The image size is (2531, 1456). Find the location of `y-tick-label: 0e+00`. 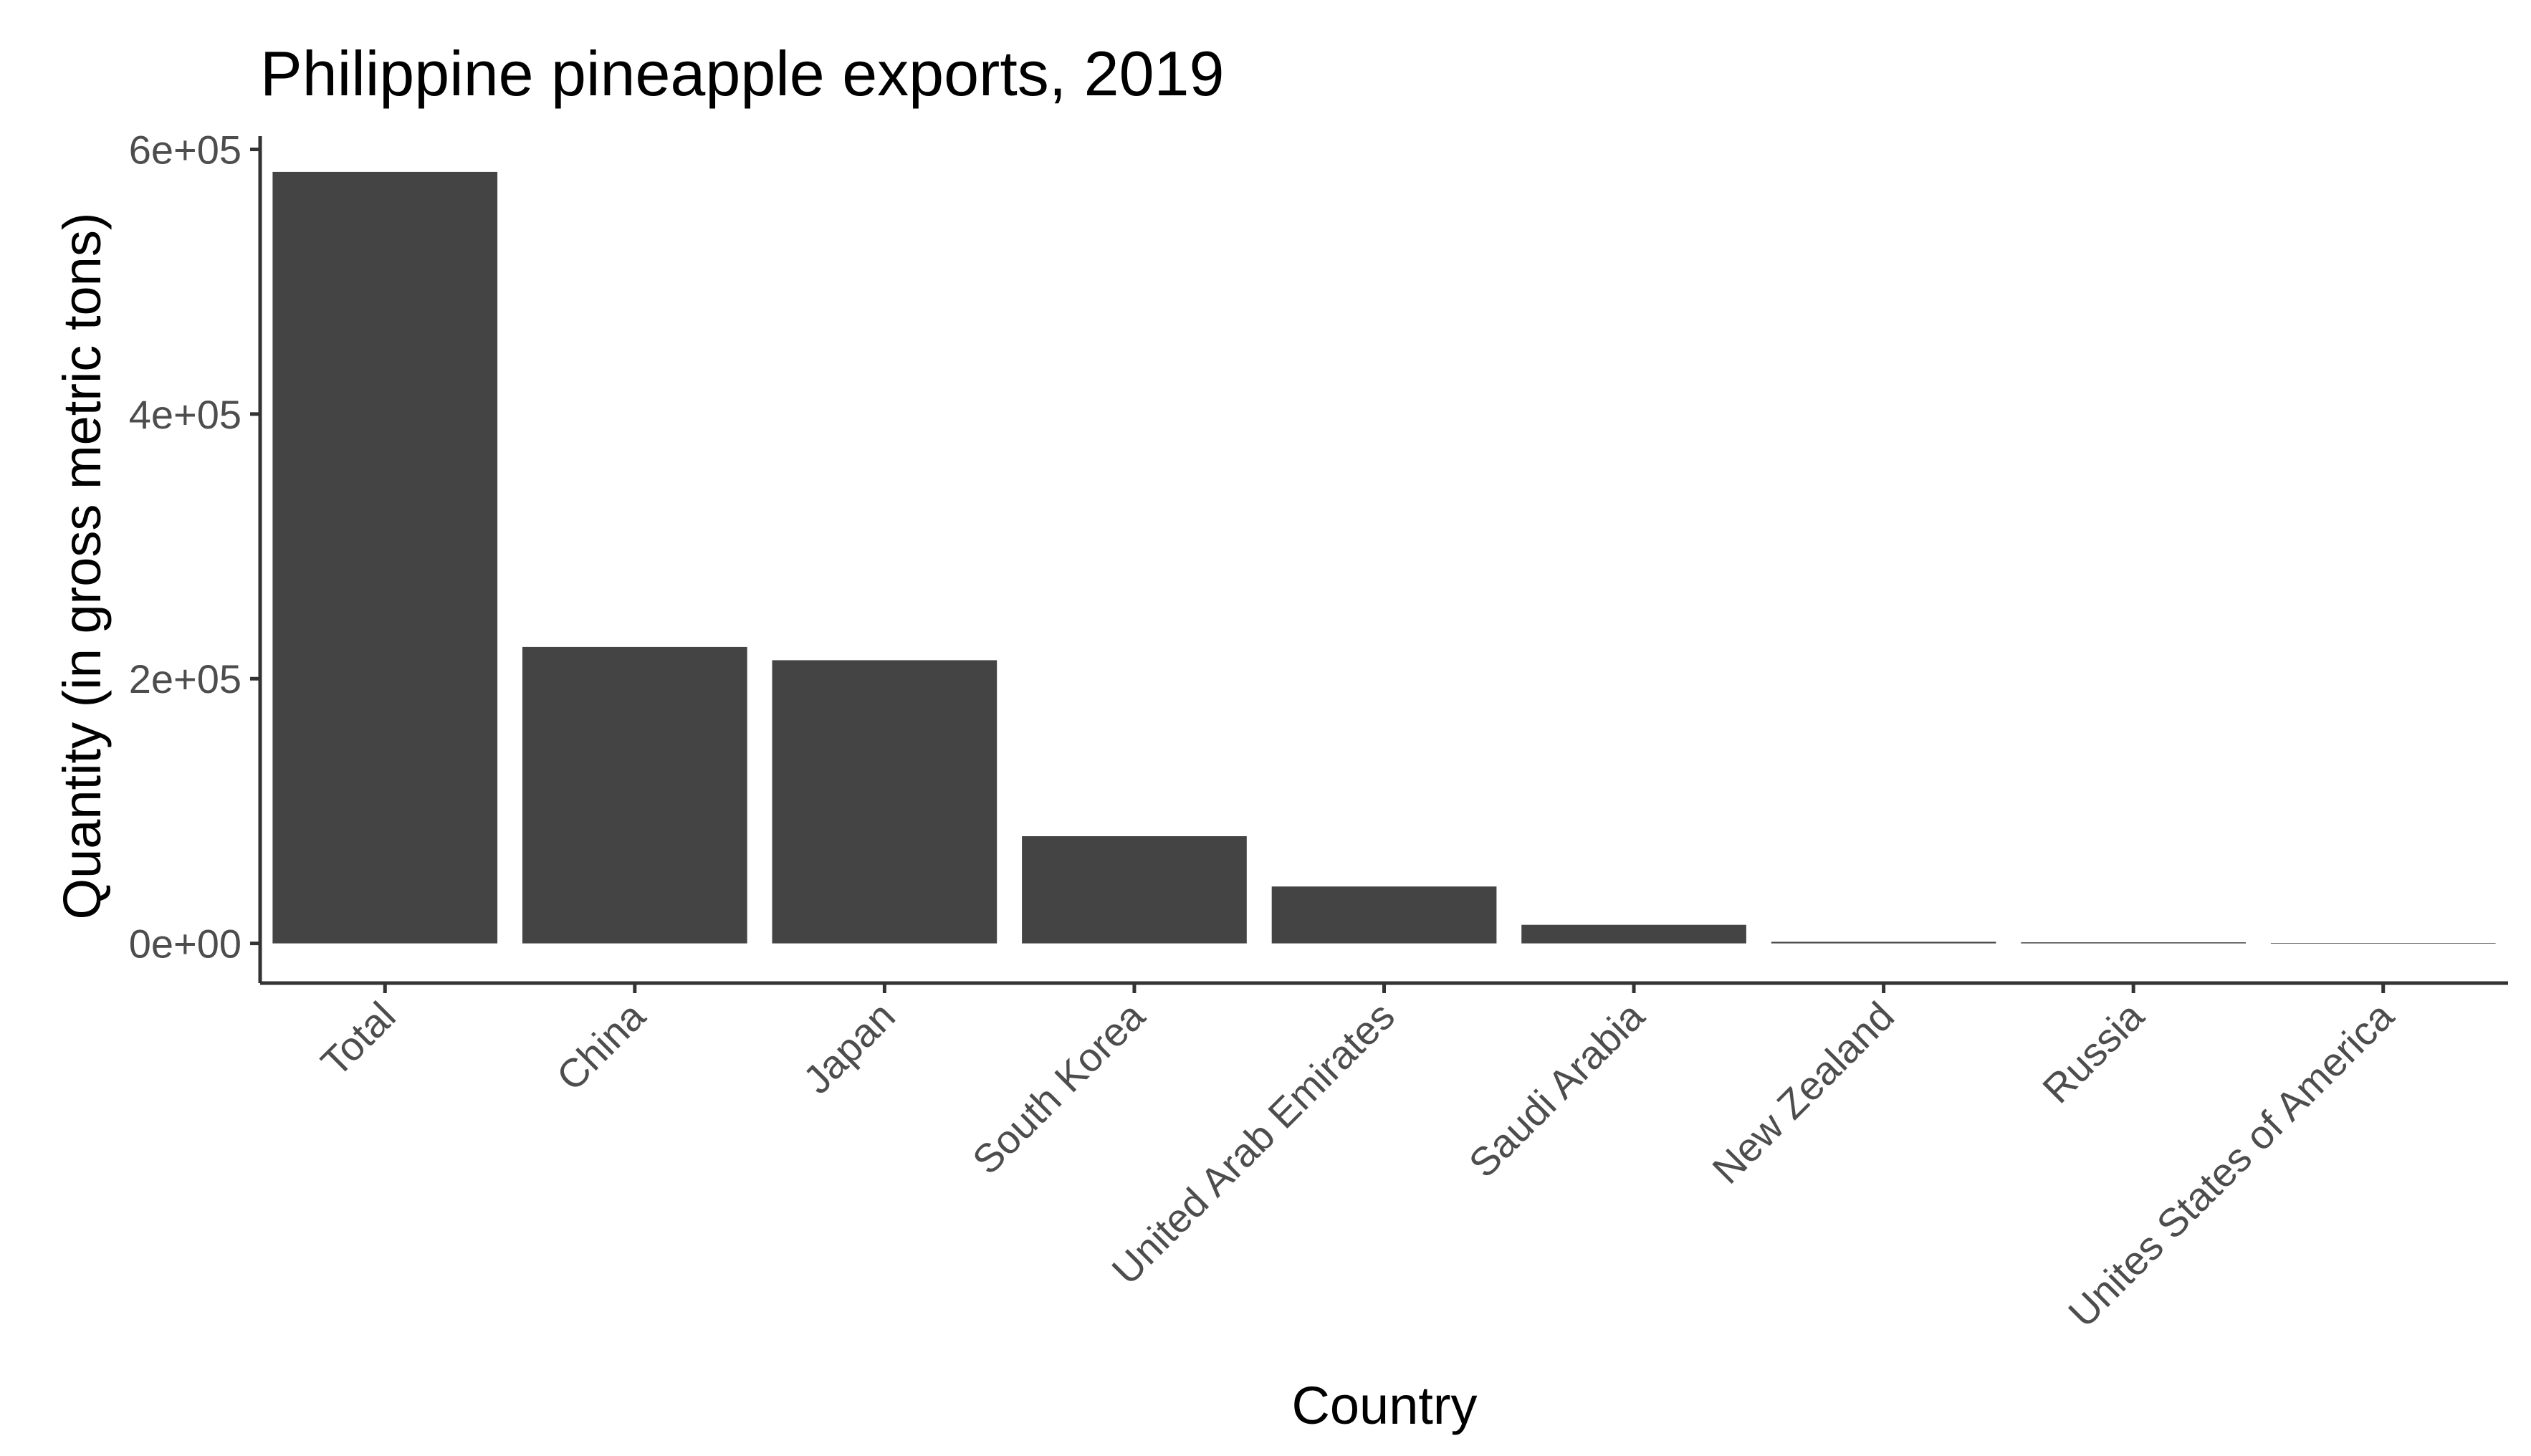

y-tick-label: 0e+00 is located at coordinates (185, 944).